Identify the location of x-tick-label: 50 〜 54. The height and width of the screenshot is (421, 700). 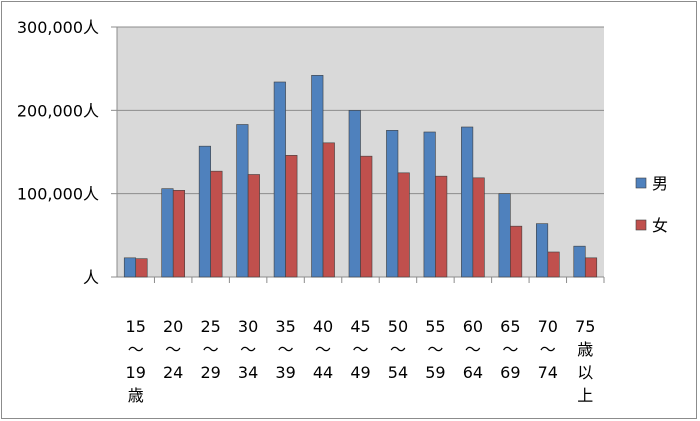
(398, 349).